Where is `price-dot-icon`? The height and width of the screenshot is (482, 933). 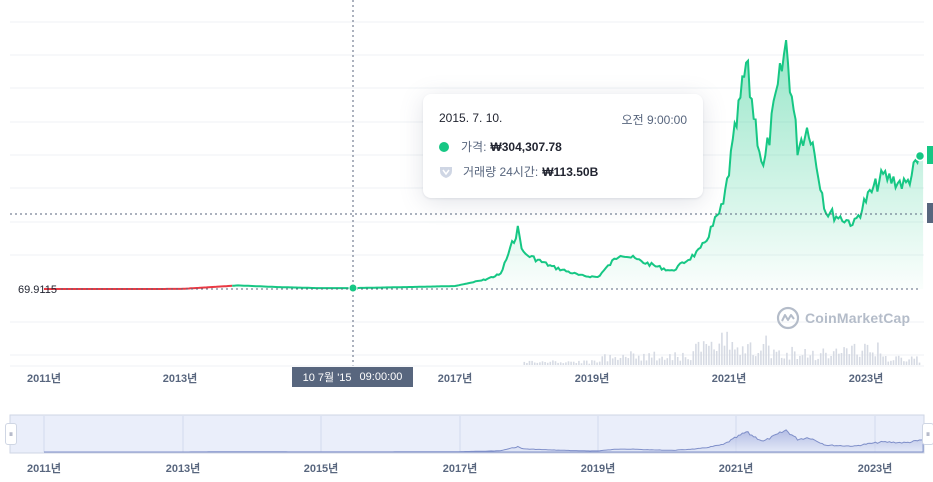
price-dot-icon is located at coordinates (444, 146).